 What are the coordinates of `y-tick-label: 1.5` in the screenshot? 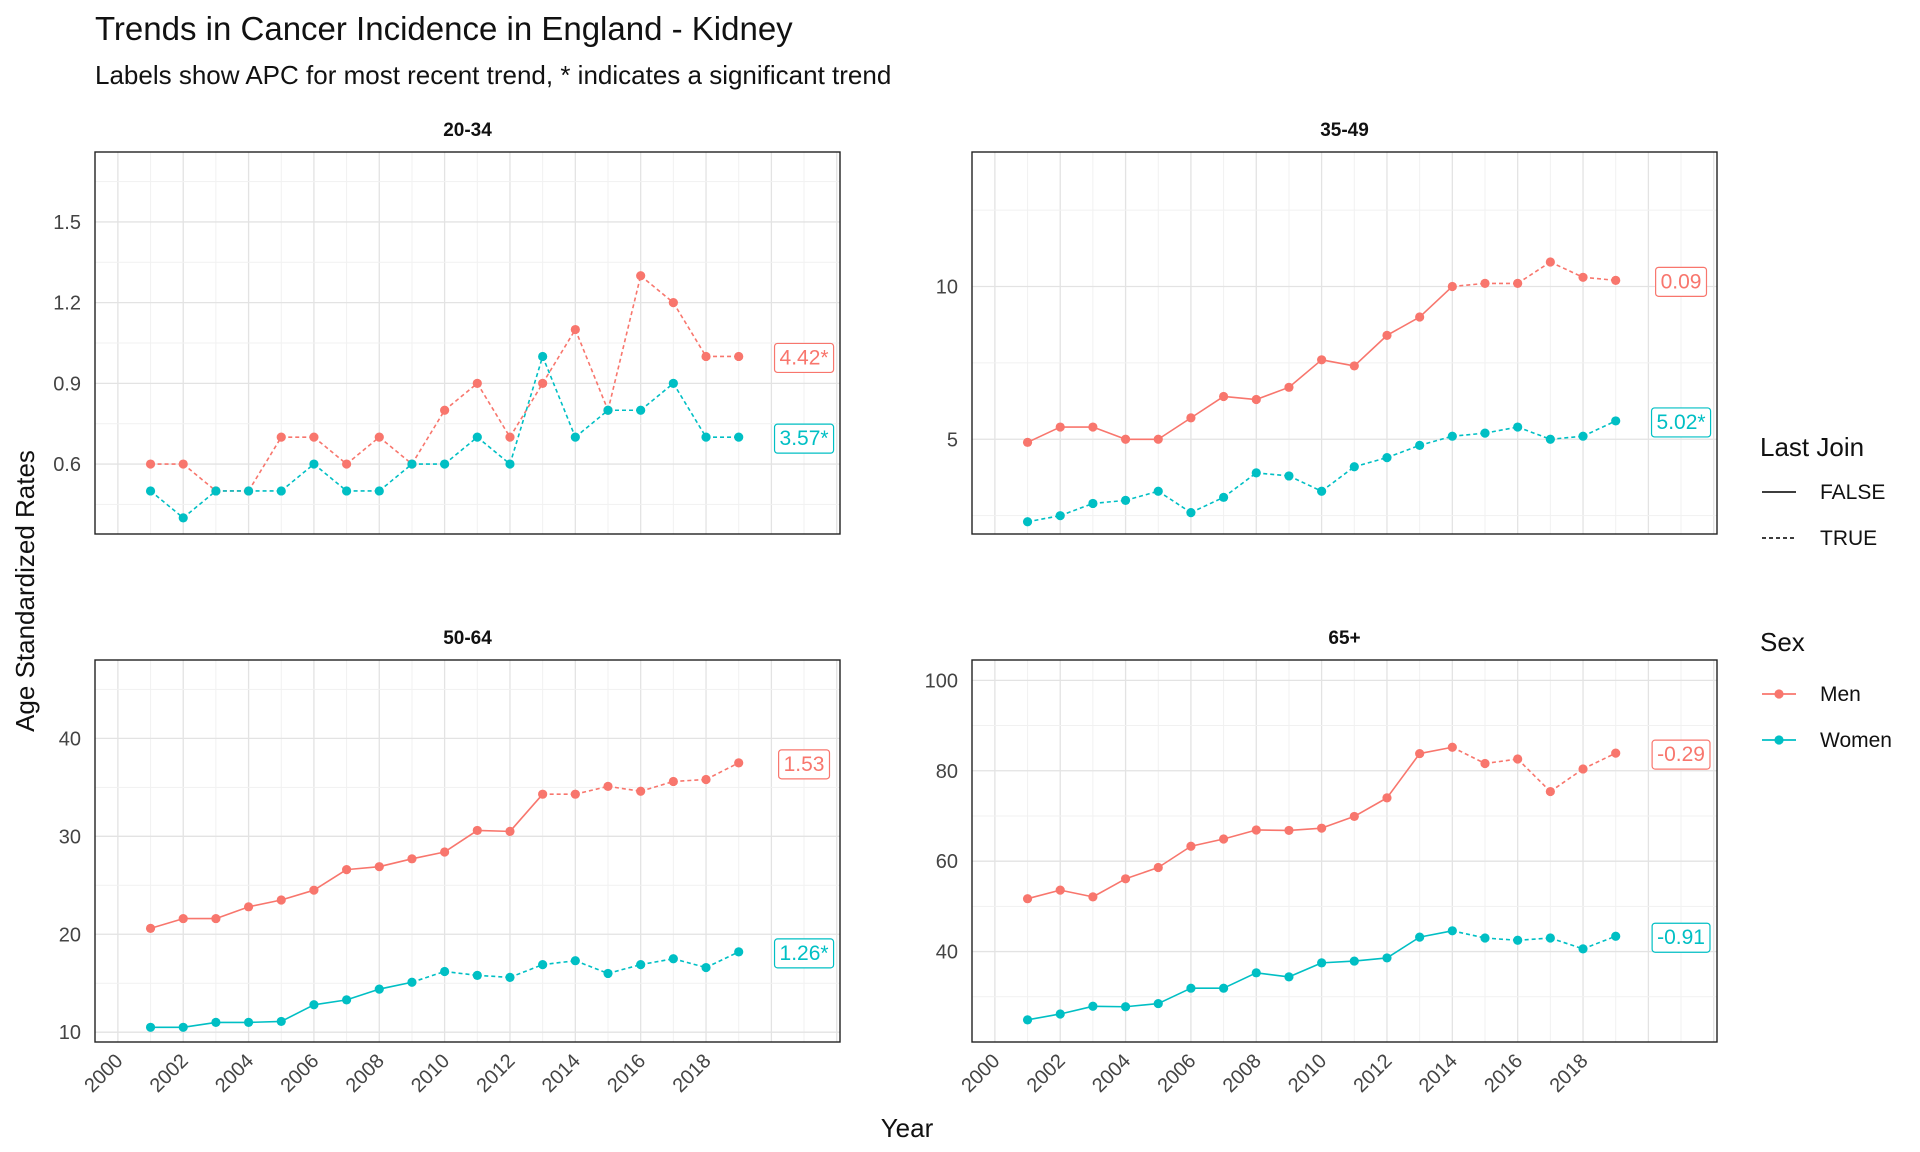 It's located at (67, 223).